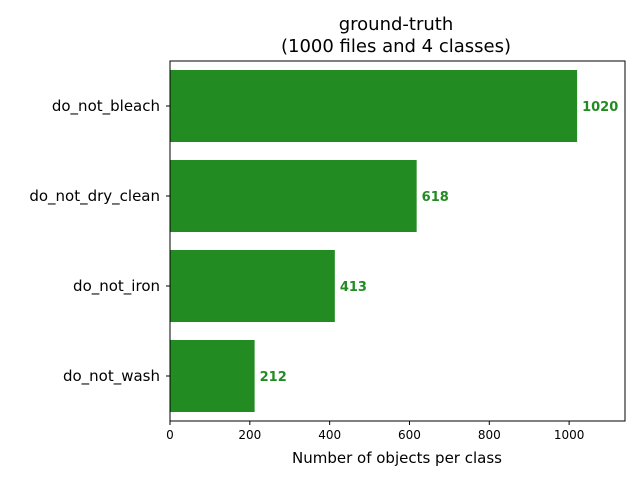 The width and height of the screenshot is (640, 480). I want to click on value-label-do_not_wash: 212, so click(273, 377).